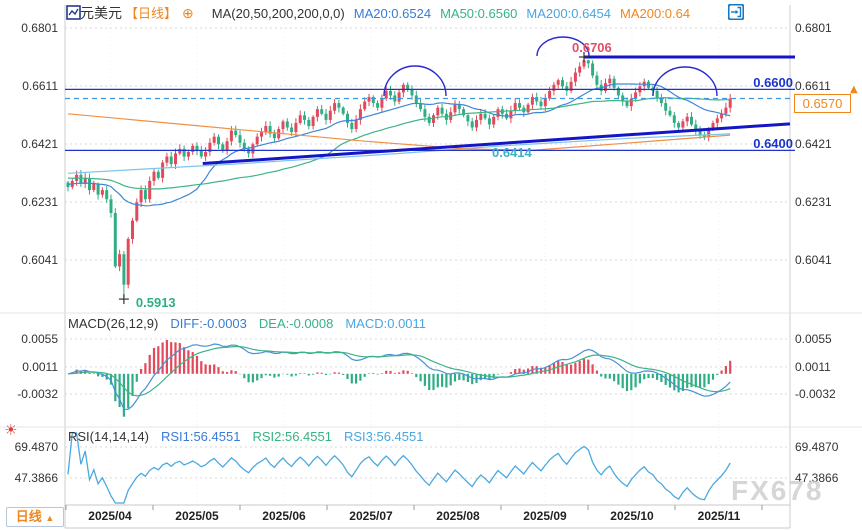  Describe the element at coordinates (208, 323) in the screenshot. I see `macd-diff-value: DIFF:-0.0003` at that location.